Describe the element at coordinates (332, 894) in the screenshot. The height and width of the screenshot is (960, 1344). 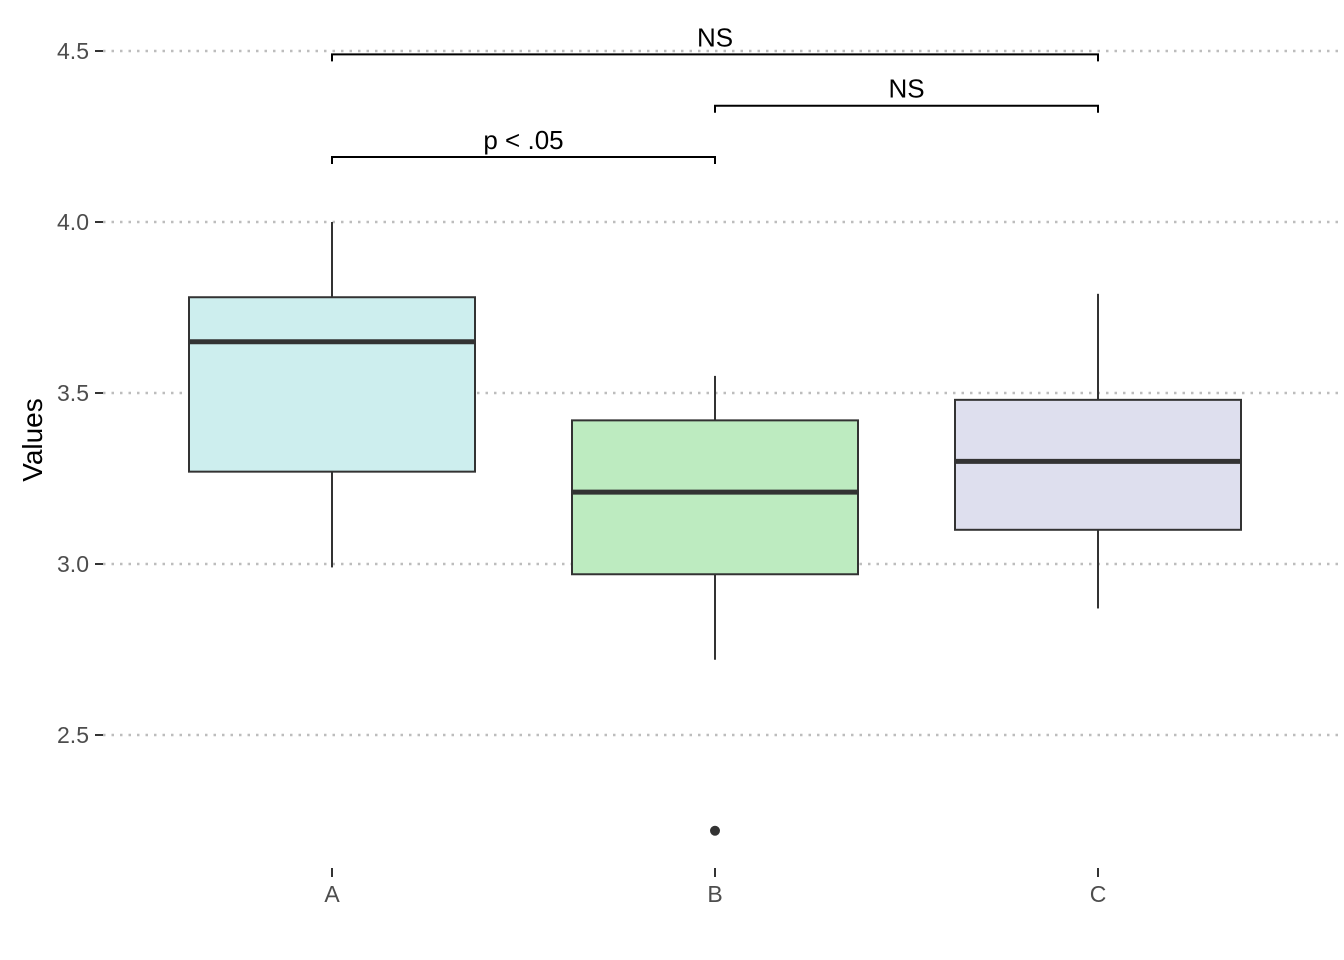
I see `x-tick-label: A` at that location.